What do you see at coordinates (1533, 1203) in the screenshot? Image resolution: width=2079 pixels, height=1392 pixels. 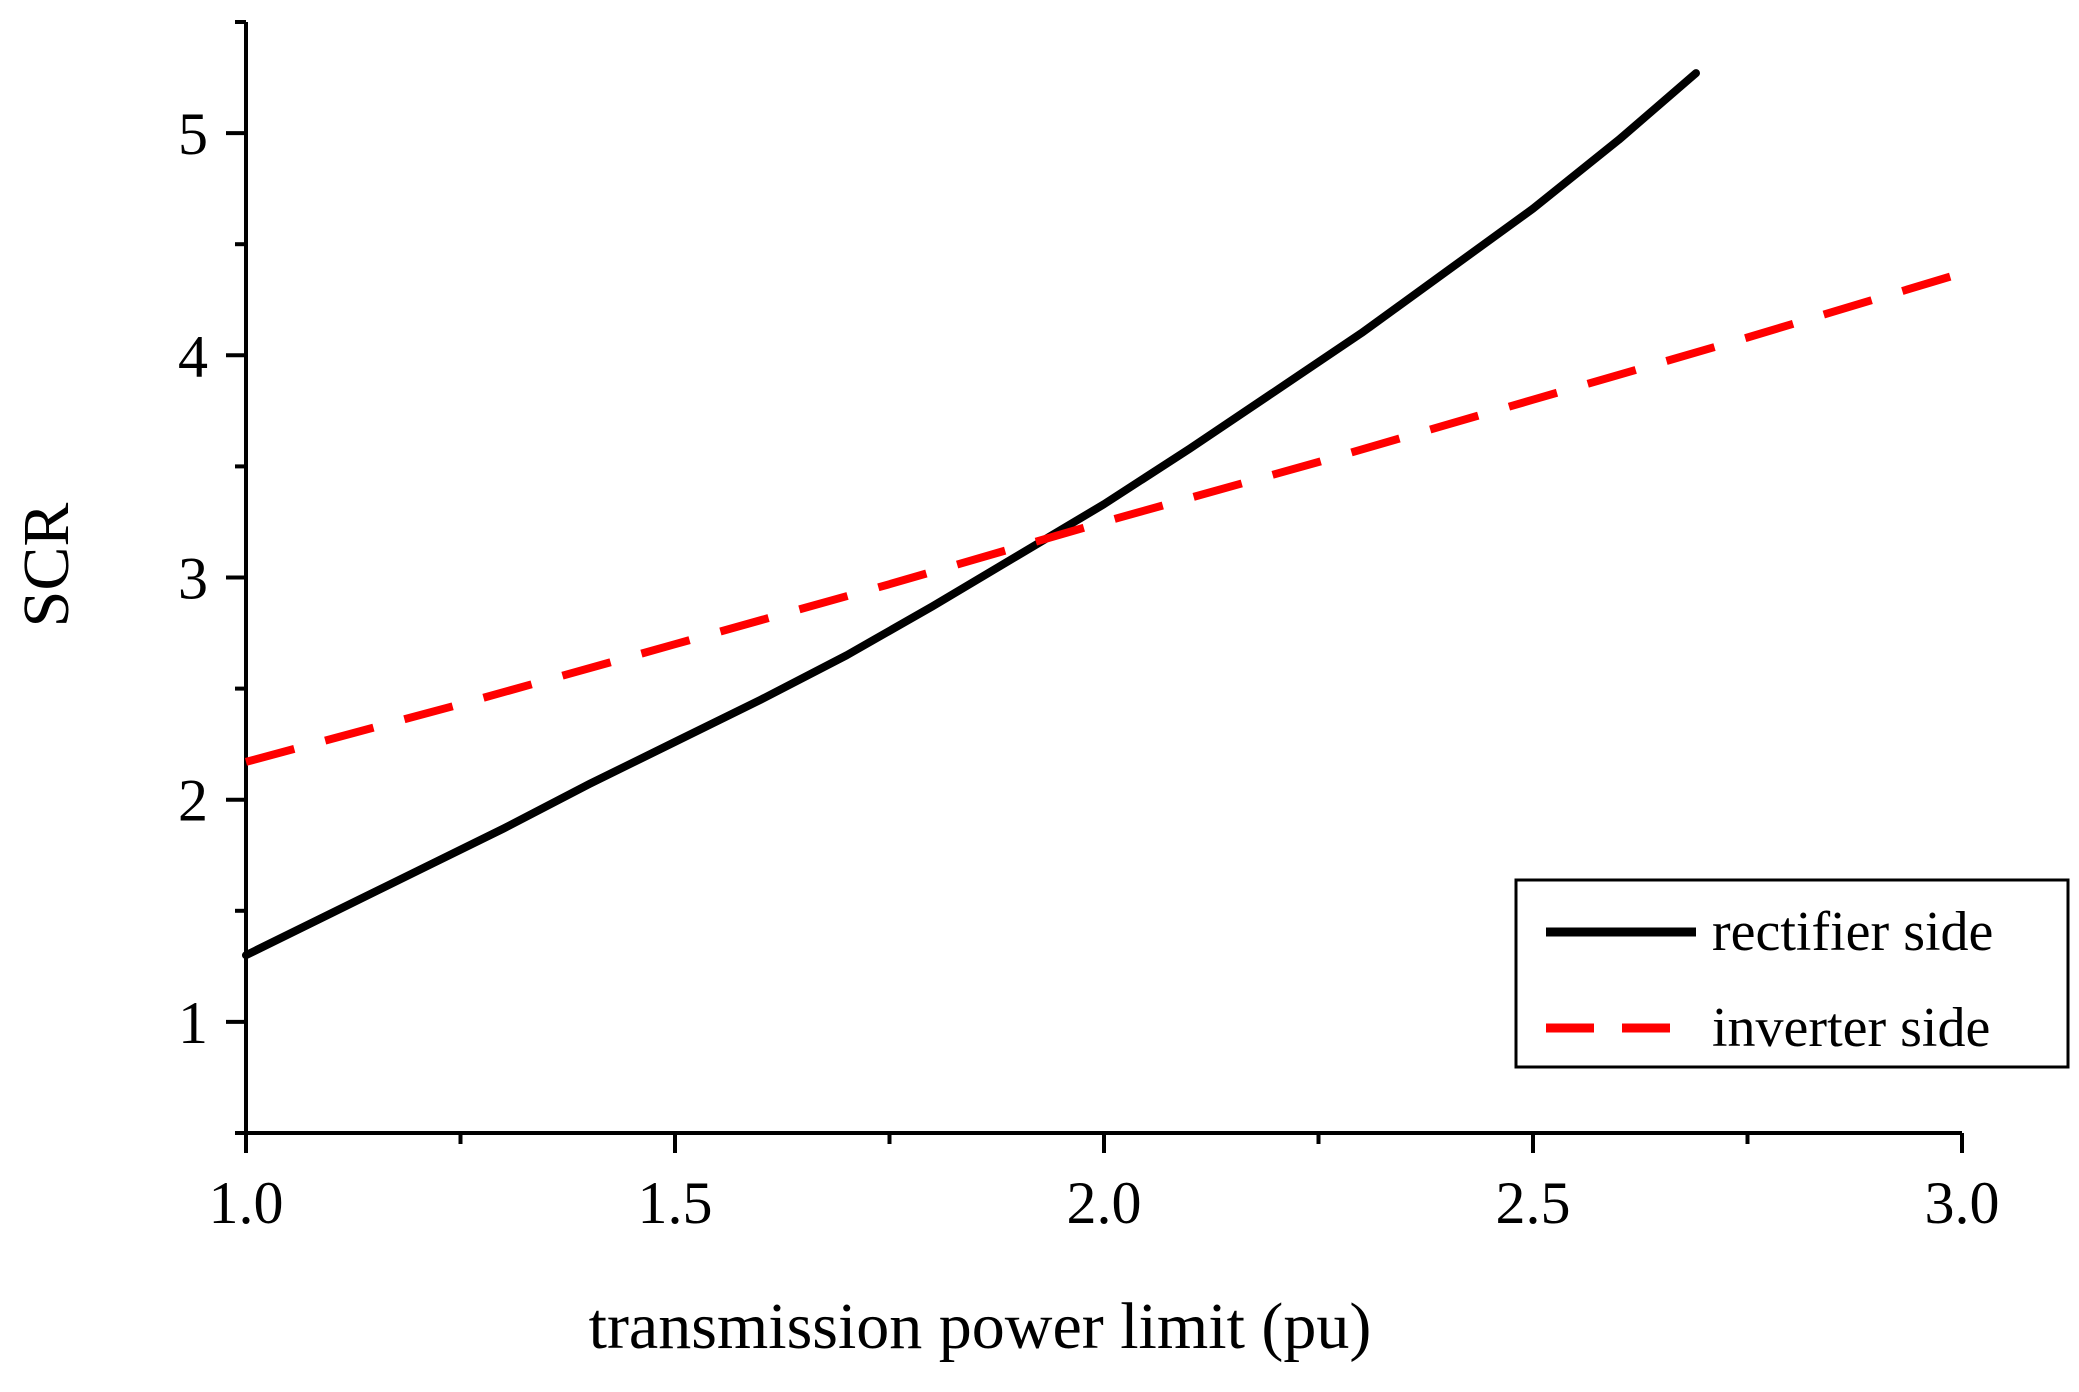 I see `x-tick-label: 2.5` at bounding box center [1533, 1203].